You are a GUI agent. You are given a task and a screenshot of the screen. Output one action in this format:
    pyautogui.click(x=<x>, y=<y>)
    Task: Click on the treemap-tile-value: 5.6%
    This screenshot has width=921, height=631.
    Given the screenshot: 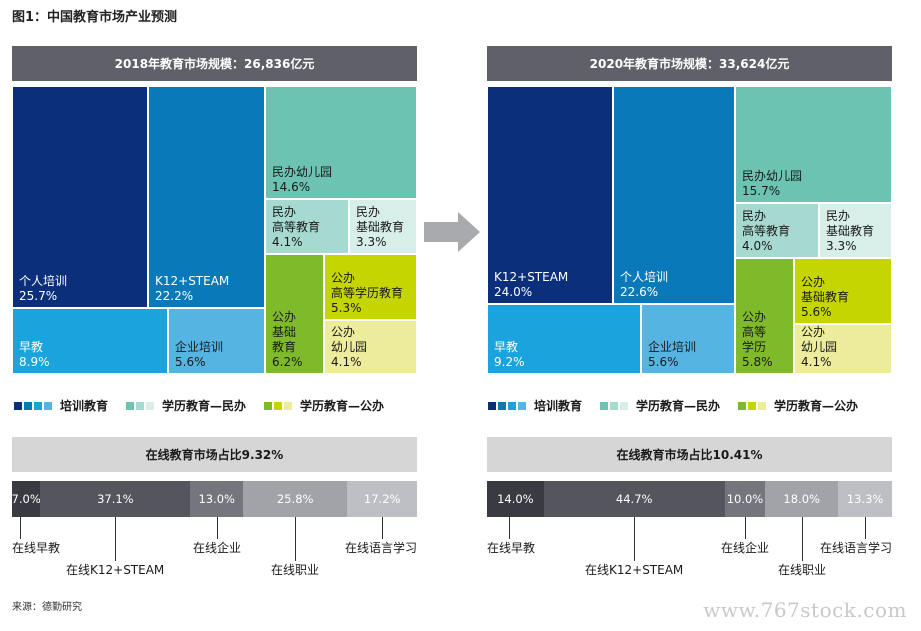 What is the action you would take?
    pyautogui.click(x=816, y=312)
    